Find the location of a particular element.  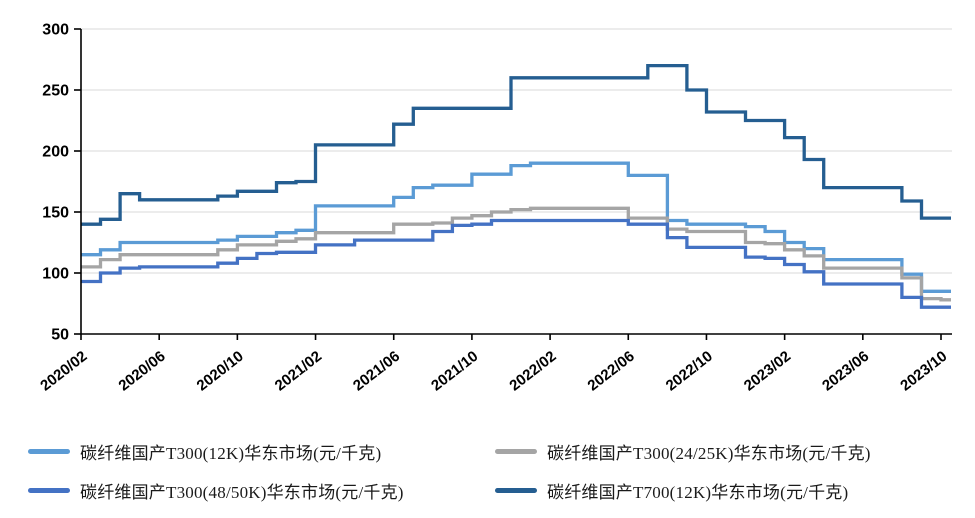

legend-swatch-t300-12k is located at coordinates (49, 451).